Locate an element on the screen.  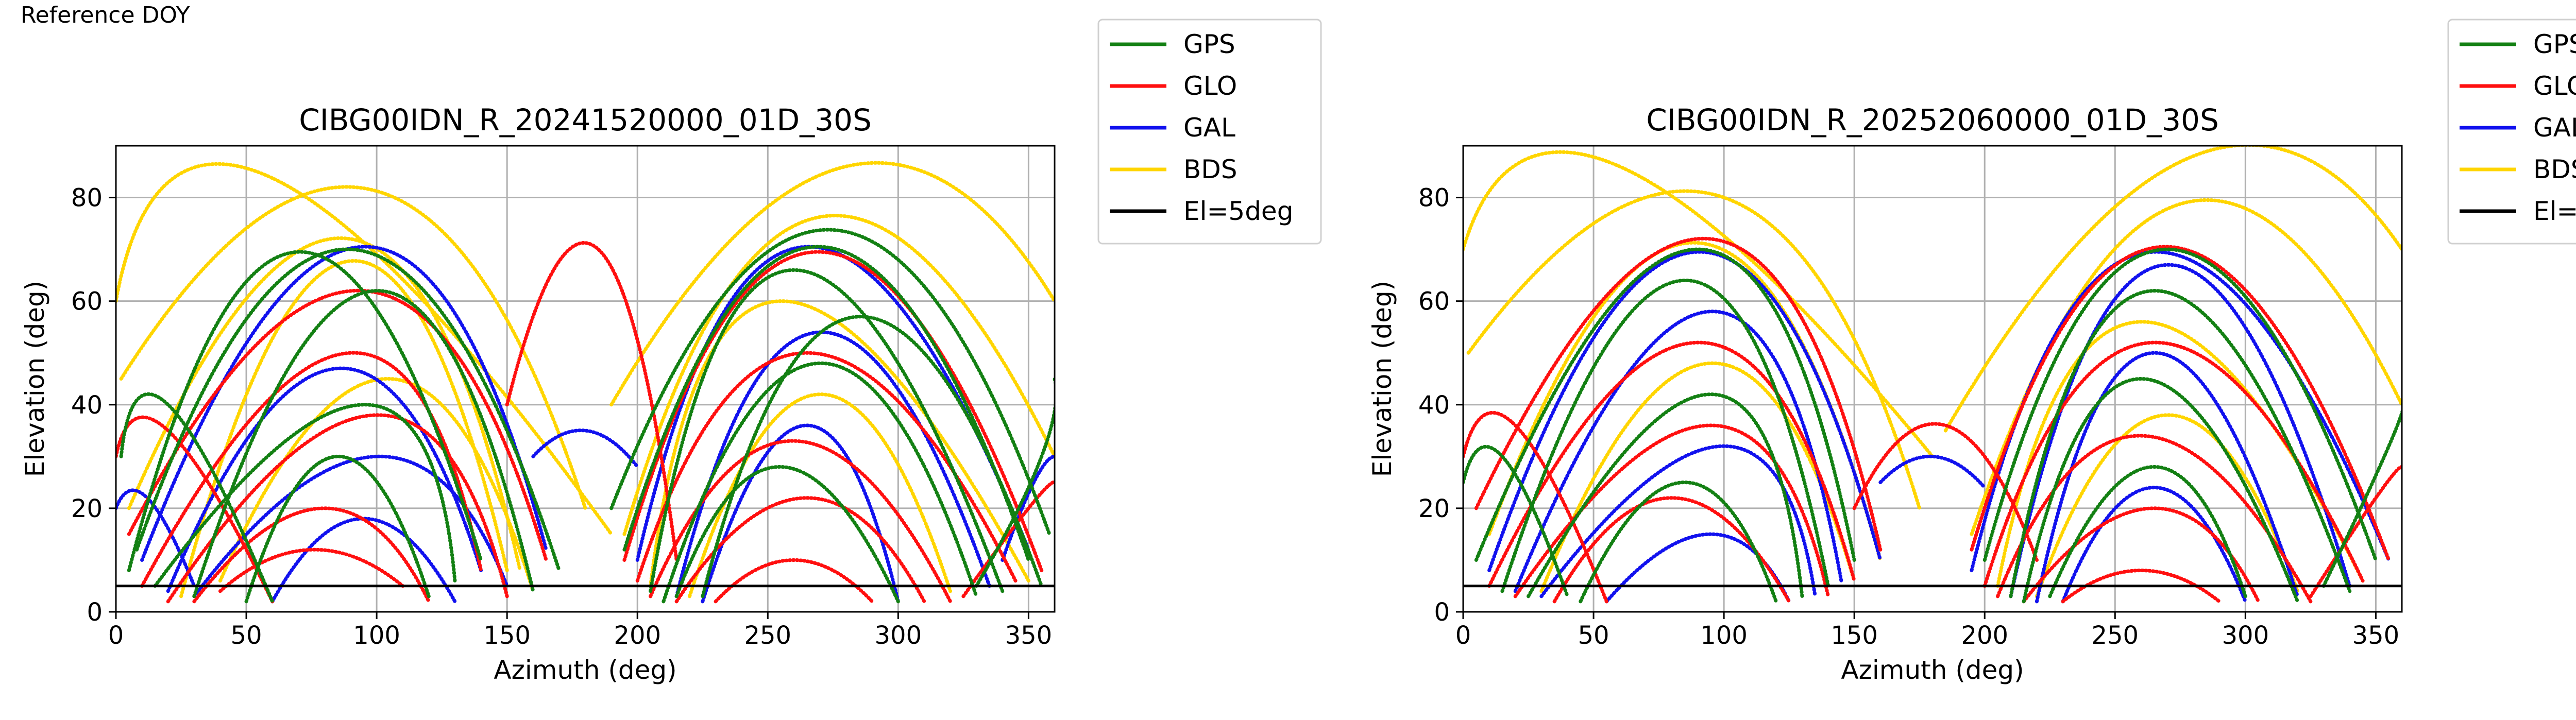
y-tick-label: 40 is located at coordinates (87, 405).